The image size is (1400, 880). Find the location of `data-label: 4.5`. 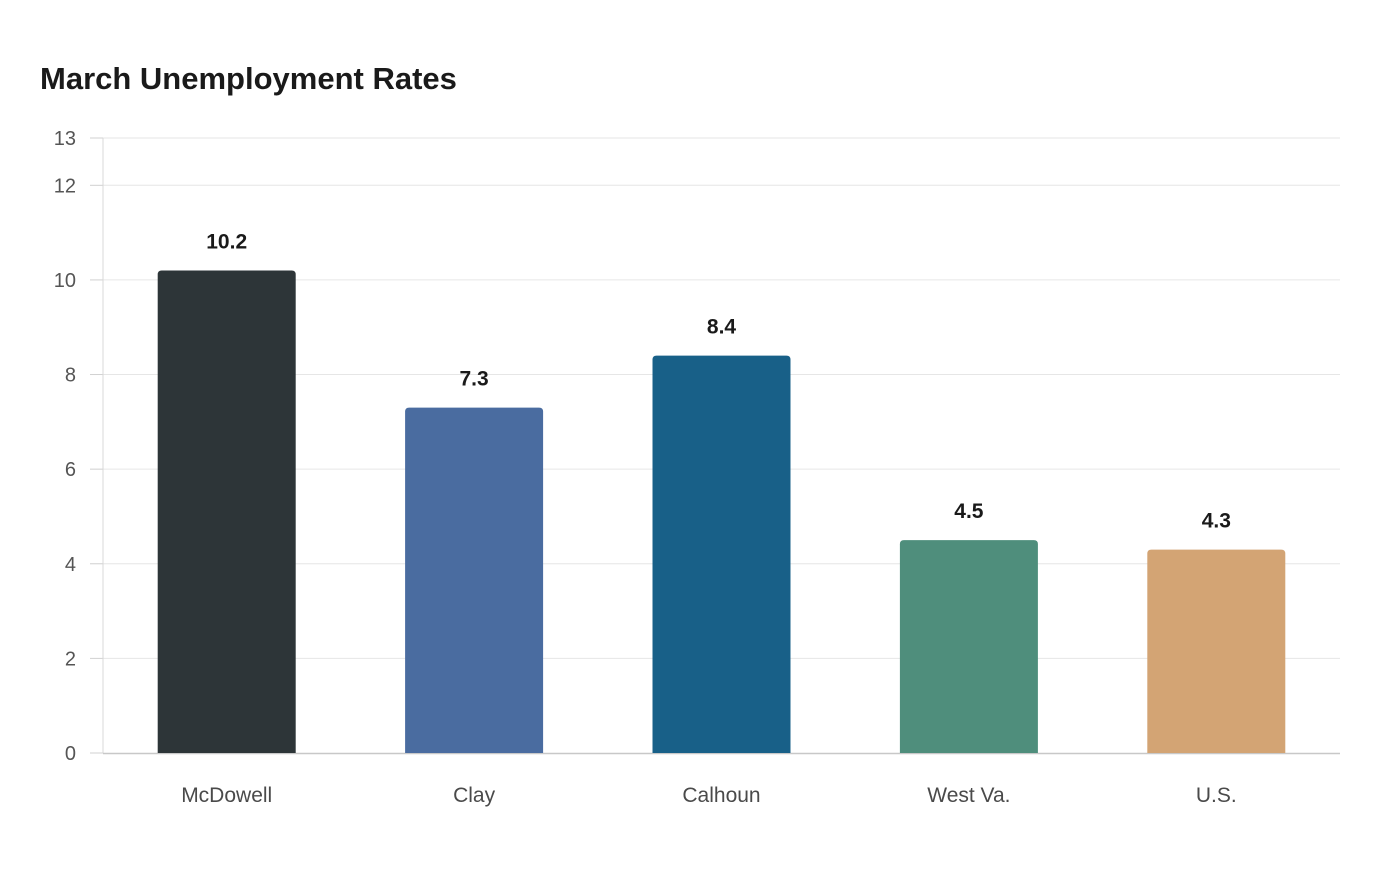

data-label: 4.5 is located at coordinates (969, 511).